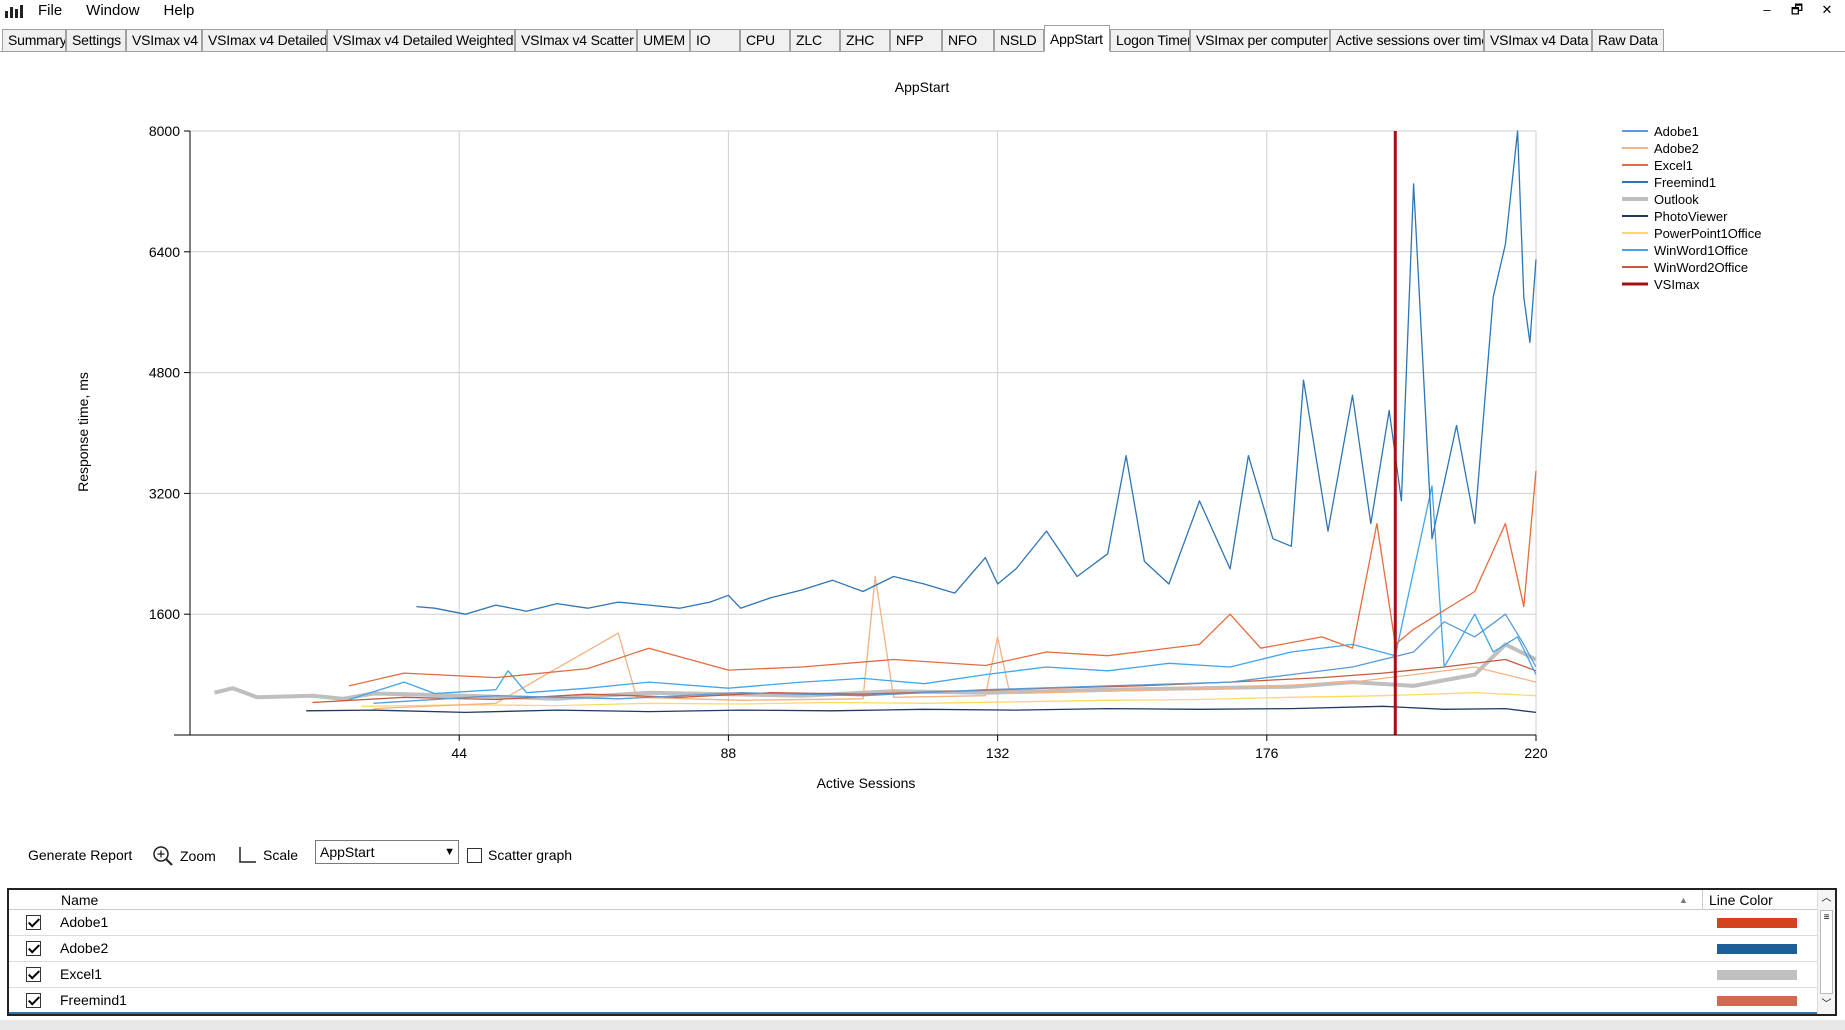  Describe the element at coordinates (84, 948) in the screenshot. I see `row-name: Adobe2` at that location.